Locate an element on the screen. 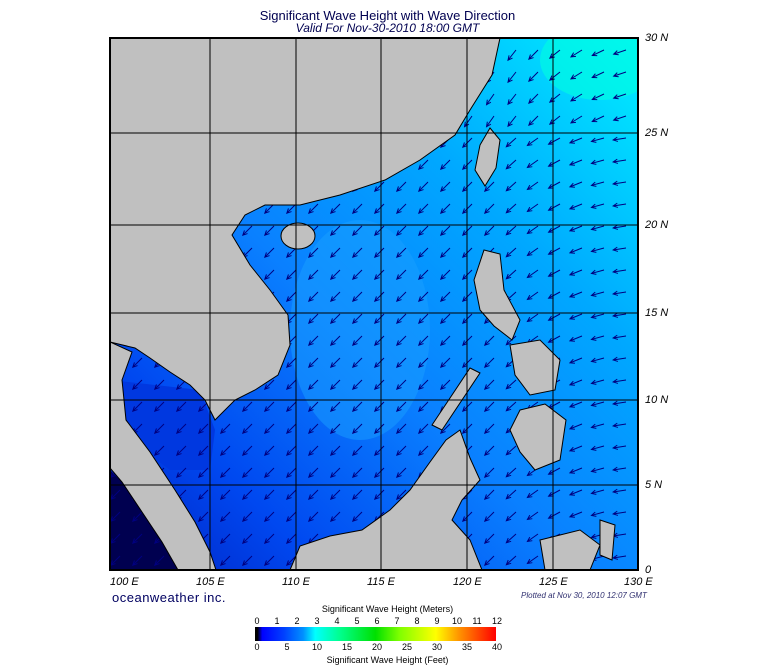 The height and width of the screenshot is (665, 775). land-hainan is located at coordinates (298, 236).